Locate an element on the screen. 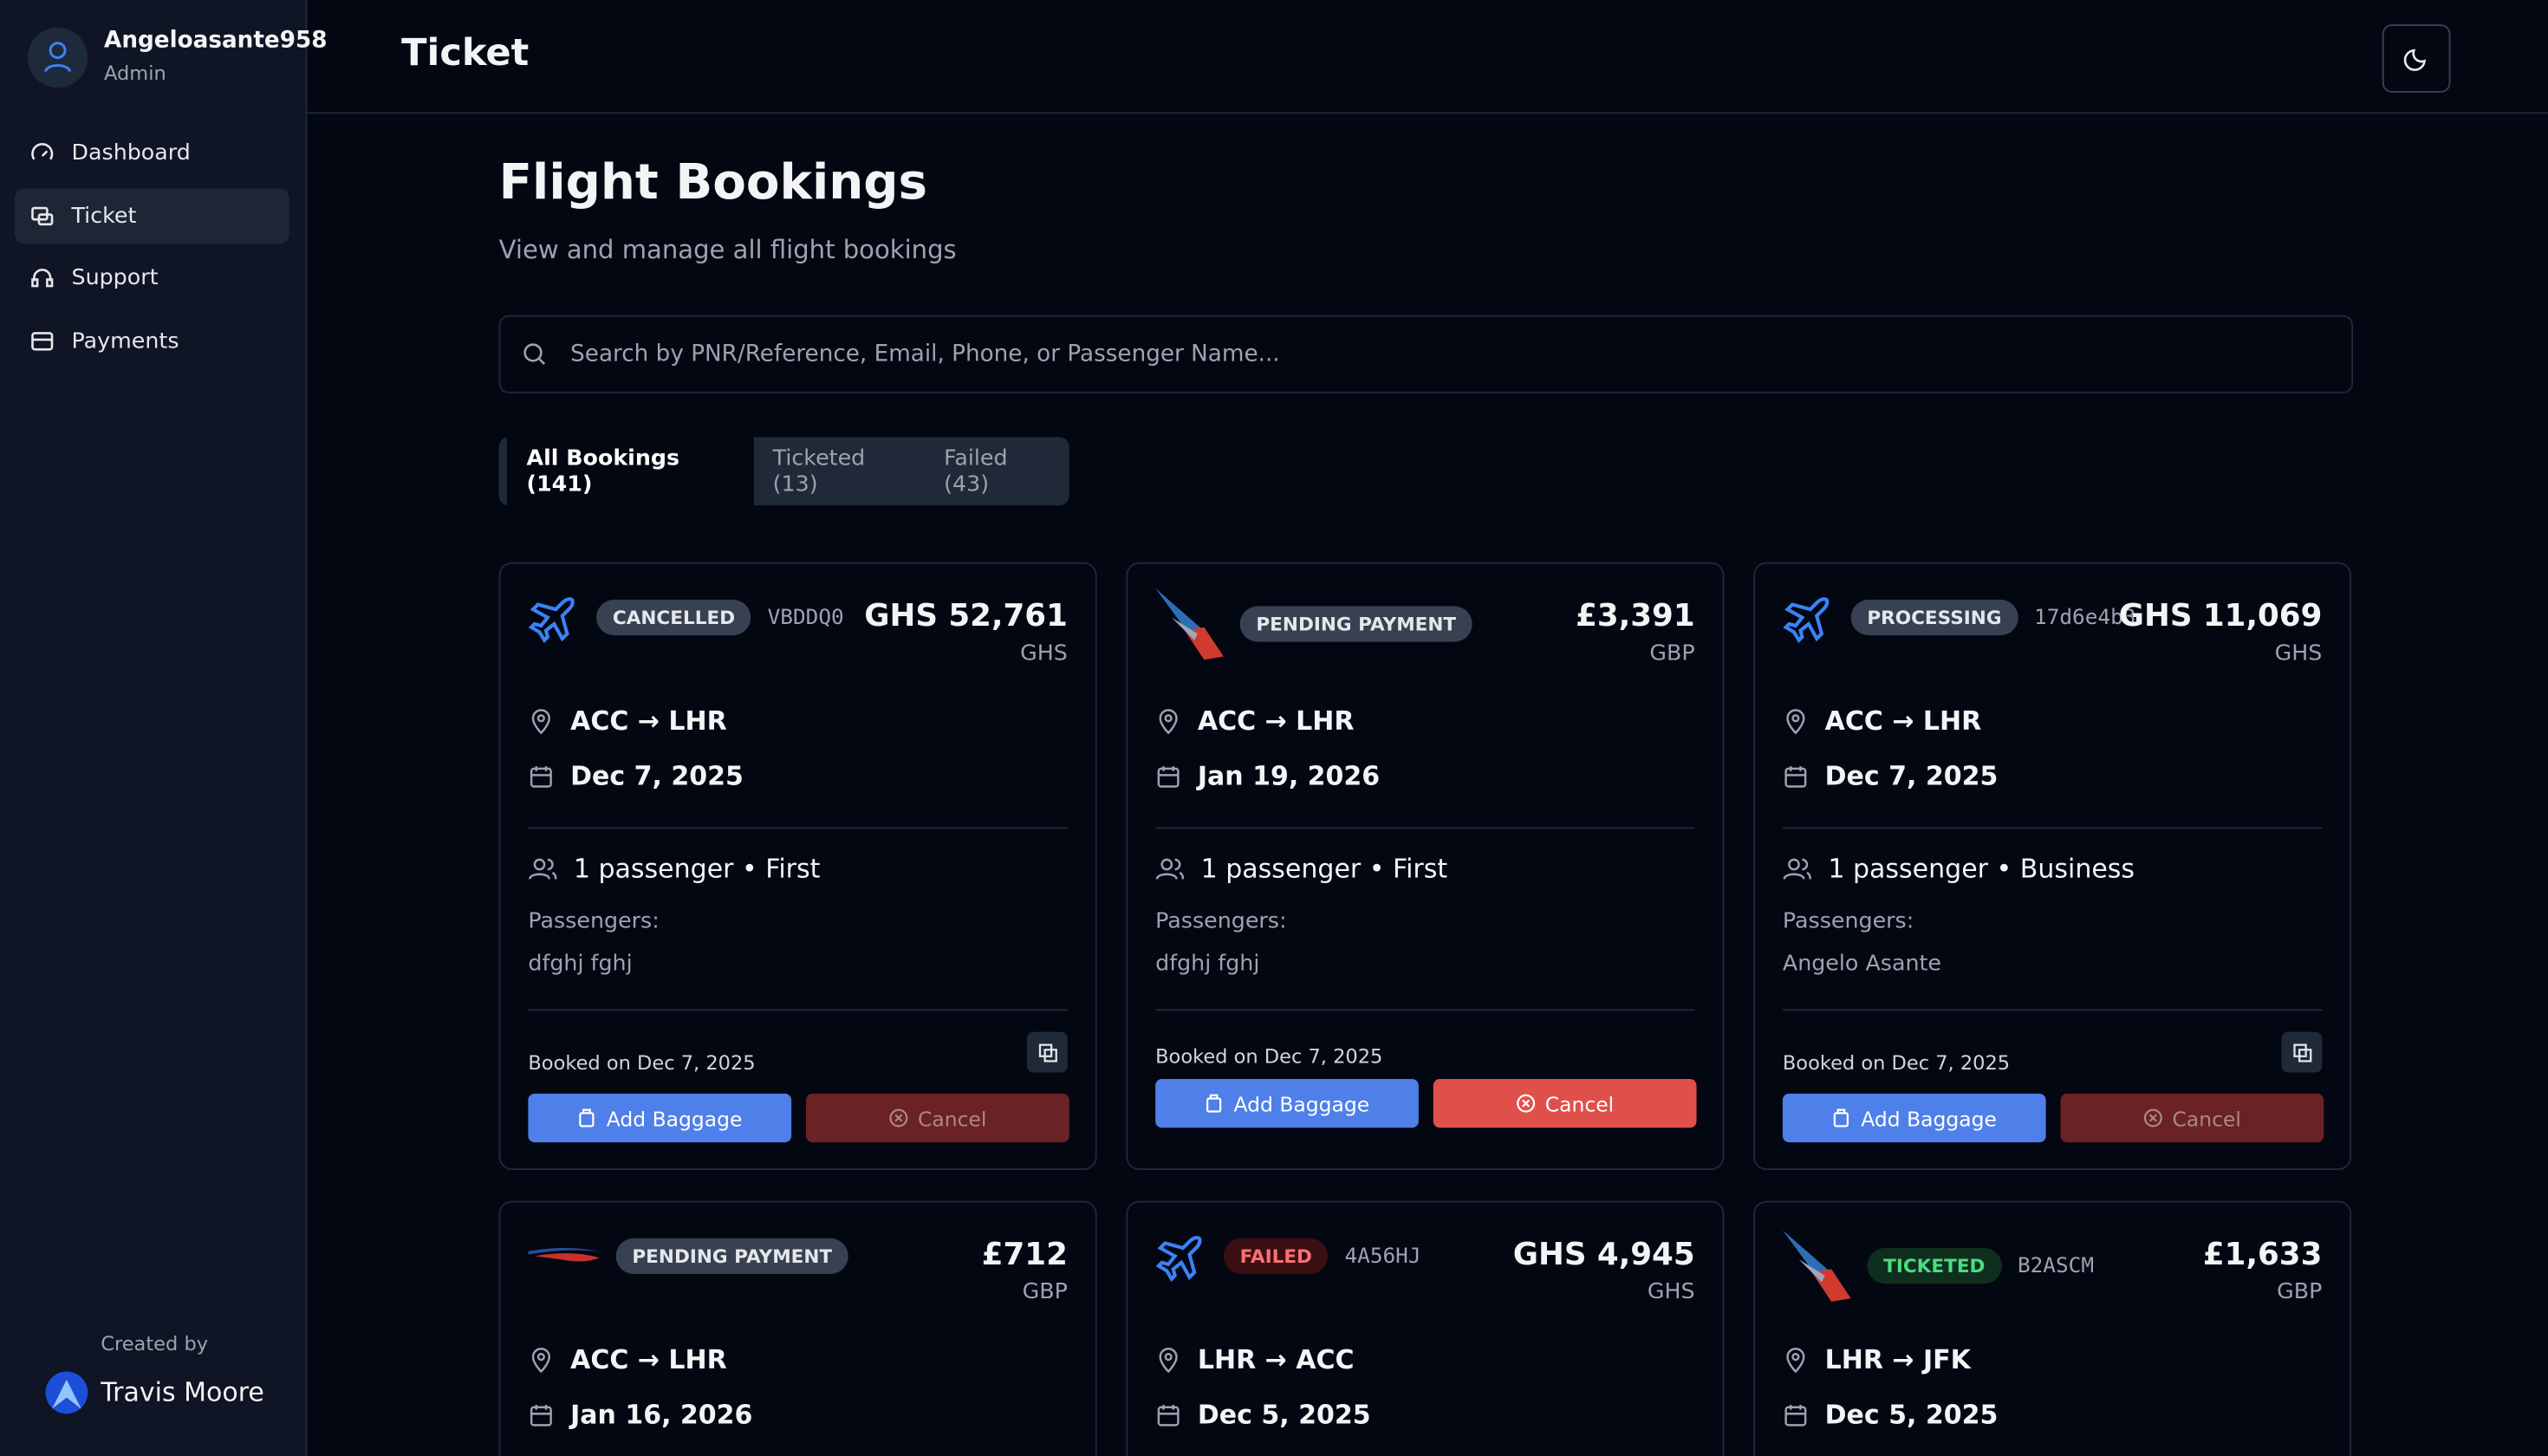  tab: Ticketed (13) is located at coordinates (819, 471).